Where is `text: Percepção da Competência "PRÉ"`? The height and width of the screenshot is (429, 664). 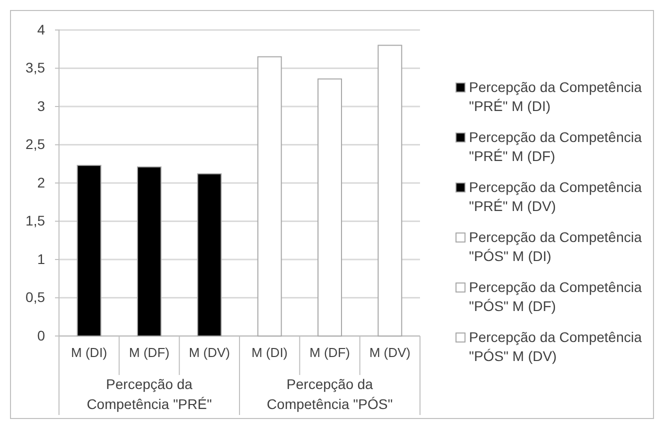 text: Percepção da Competência "PRÉ" is located at coordinates (149, 394).